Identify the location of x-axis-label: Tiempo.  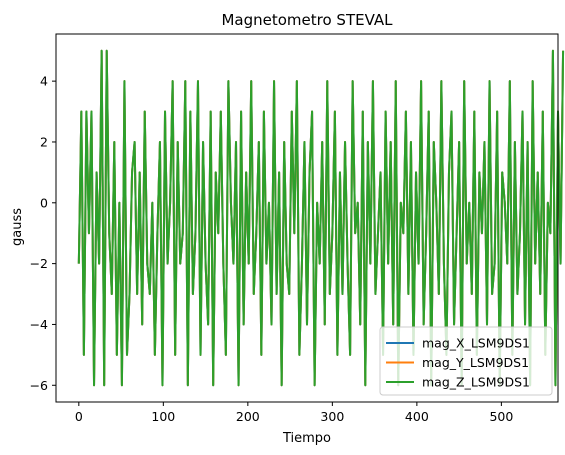
(306, 438).